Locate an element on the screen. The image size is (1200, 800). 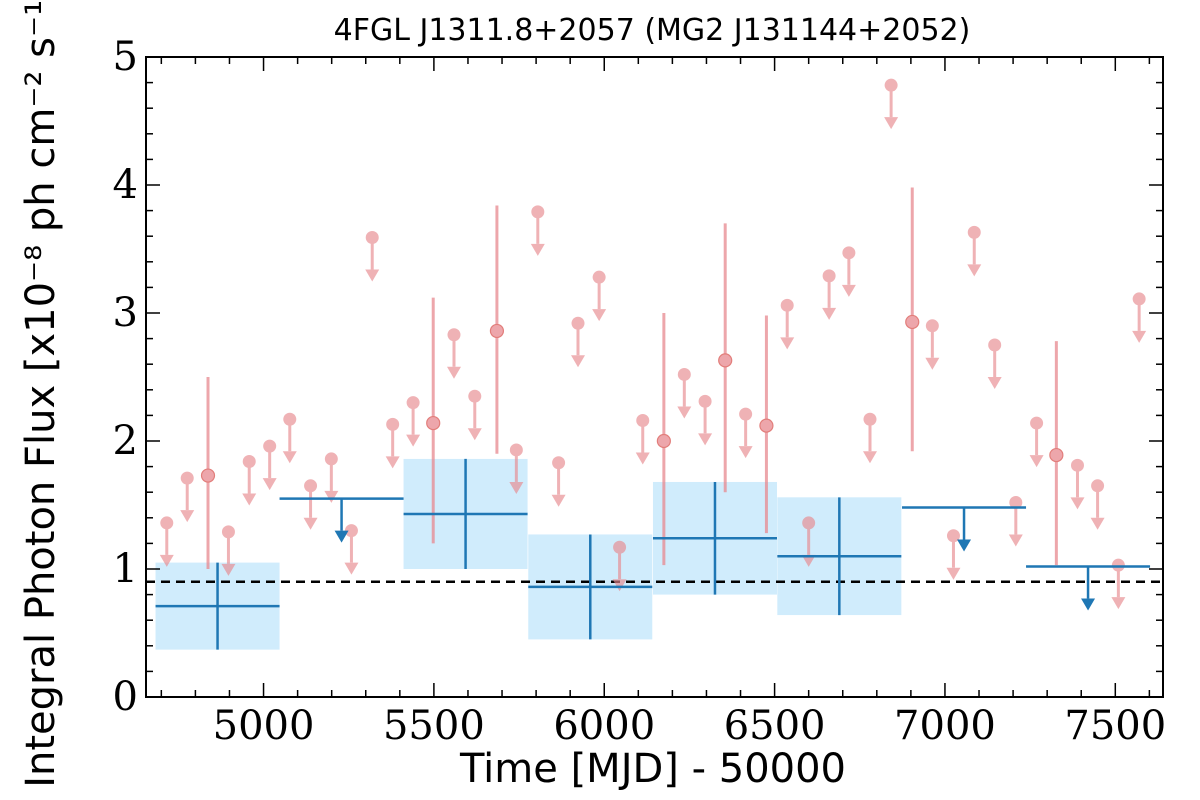
long-bin-upper-limit-arrow-head is located at coordinates (341, 536).